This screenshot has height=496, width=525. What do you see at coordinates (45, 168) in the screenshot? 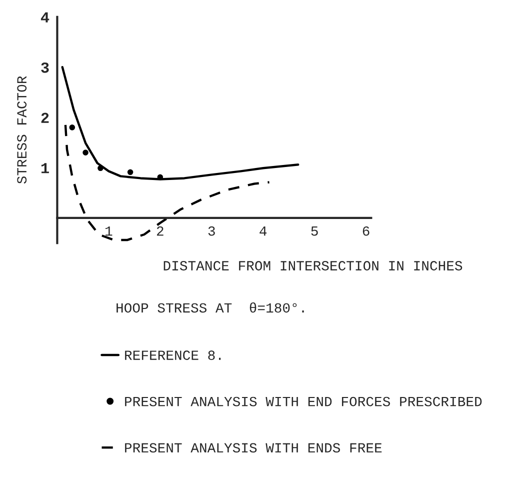
I see `y-tick-label: 1` at bounding box center [45, 168].